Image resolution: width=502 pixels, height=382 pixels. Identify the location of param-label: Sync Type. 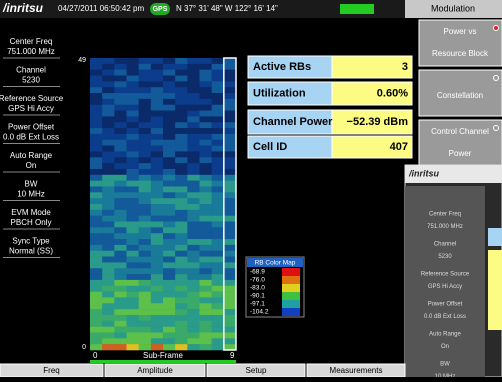
(31, 241).